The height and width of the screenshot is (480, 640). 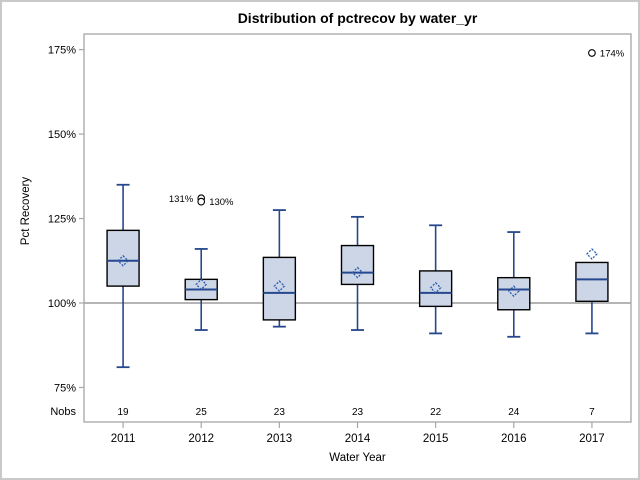 What do you see at coordinates (181, 199) in the screenshot?
I see `outlier-label: 131%` at bounding box center [181, 199].